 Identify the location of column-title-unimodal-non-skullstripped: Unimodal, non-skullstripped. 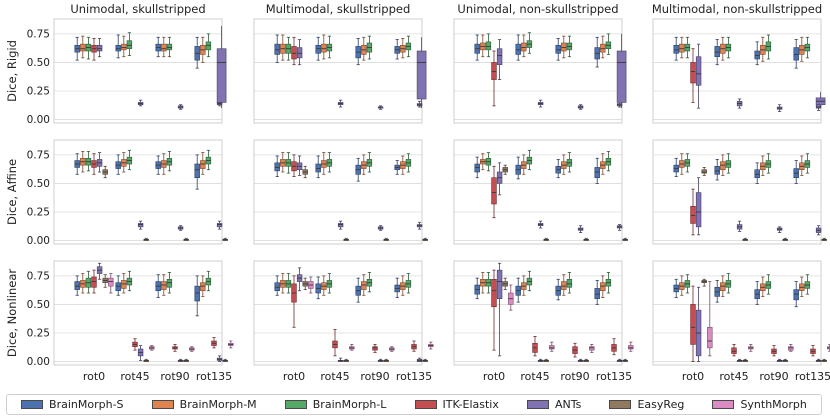
(537, 9).